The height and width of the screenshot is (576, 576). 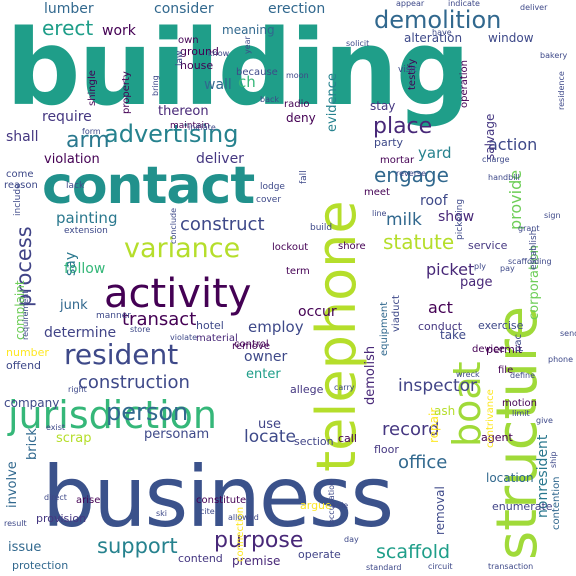 What do you see at coordinates (24, 365) in the screenshot?
I see `word: offend` at bounding box center [24, 365].